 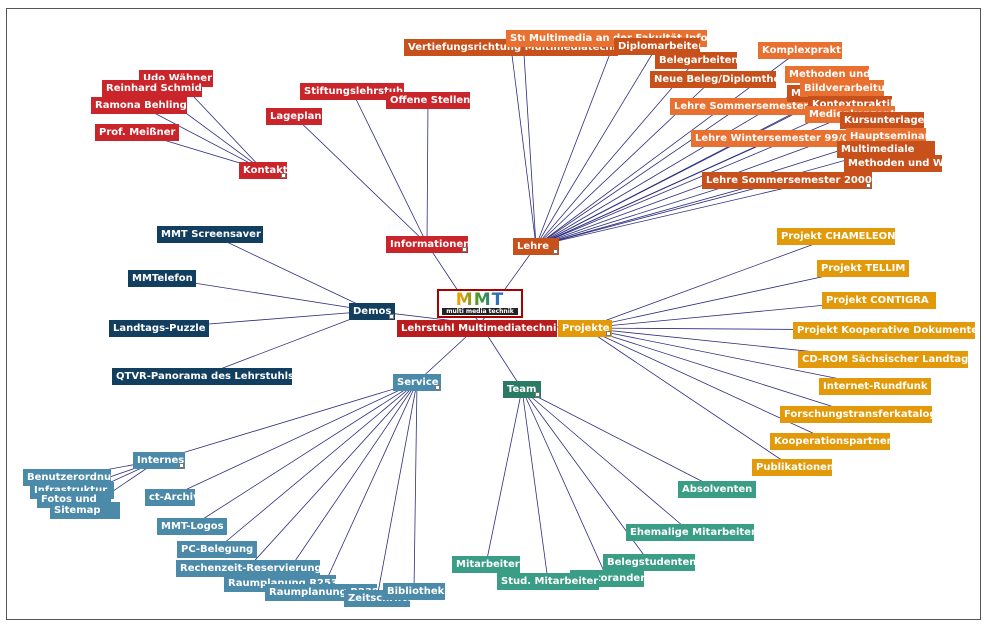 I want to click on hub-projekte: Projekte, so click(x=585, y=328).